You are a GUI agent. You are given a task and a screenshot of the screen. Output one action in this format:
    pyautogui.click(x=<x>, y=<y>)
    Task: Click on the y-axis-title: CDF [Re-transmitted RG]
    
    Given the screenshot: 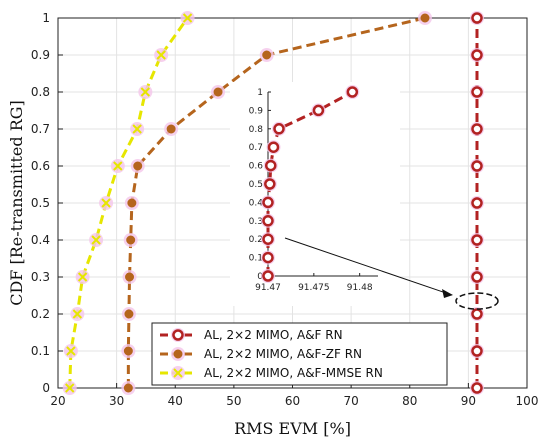 What is the action you would take?
    pyautogui.click(x=16, y=203)
    